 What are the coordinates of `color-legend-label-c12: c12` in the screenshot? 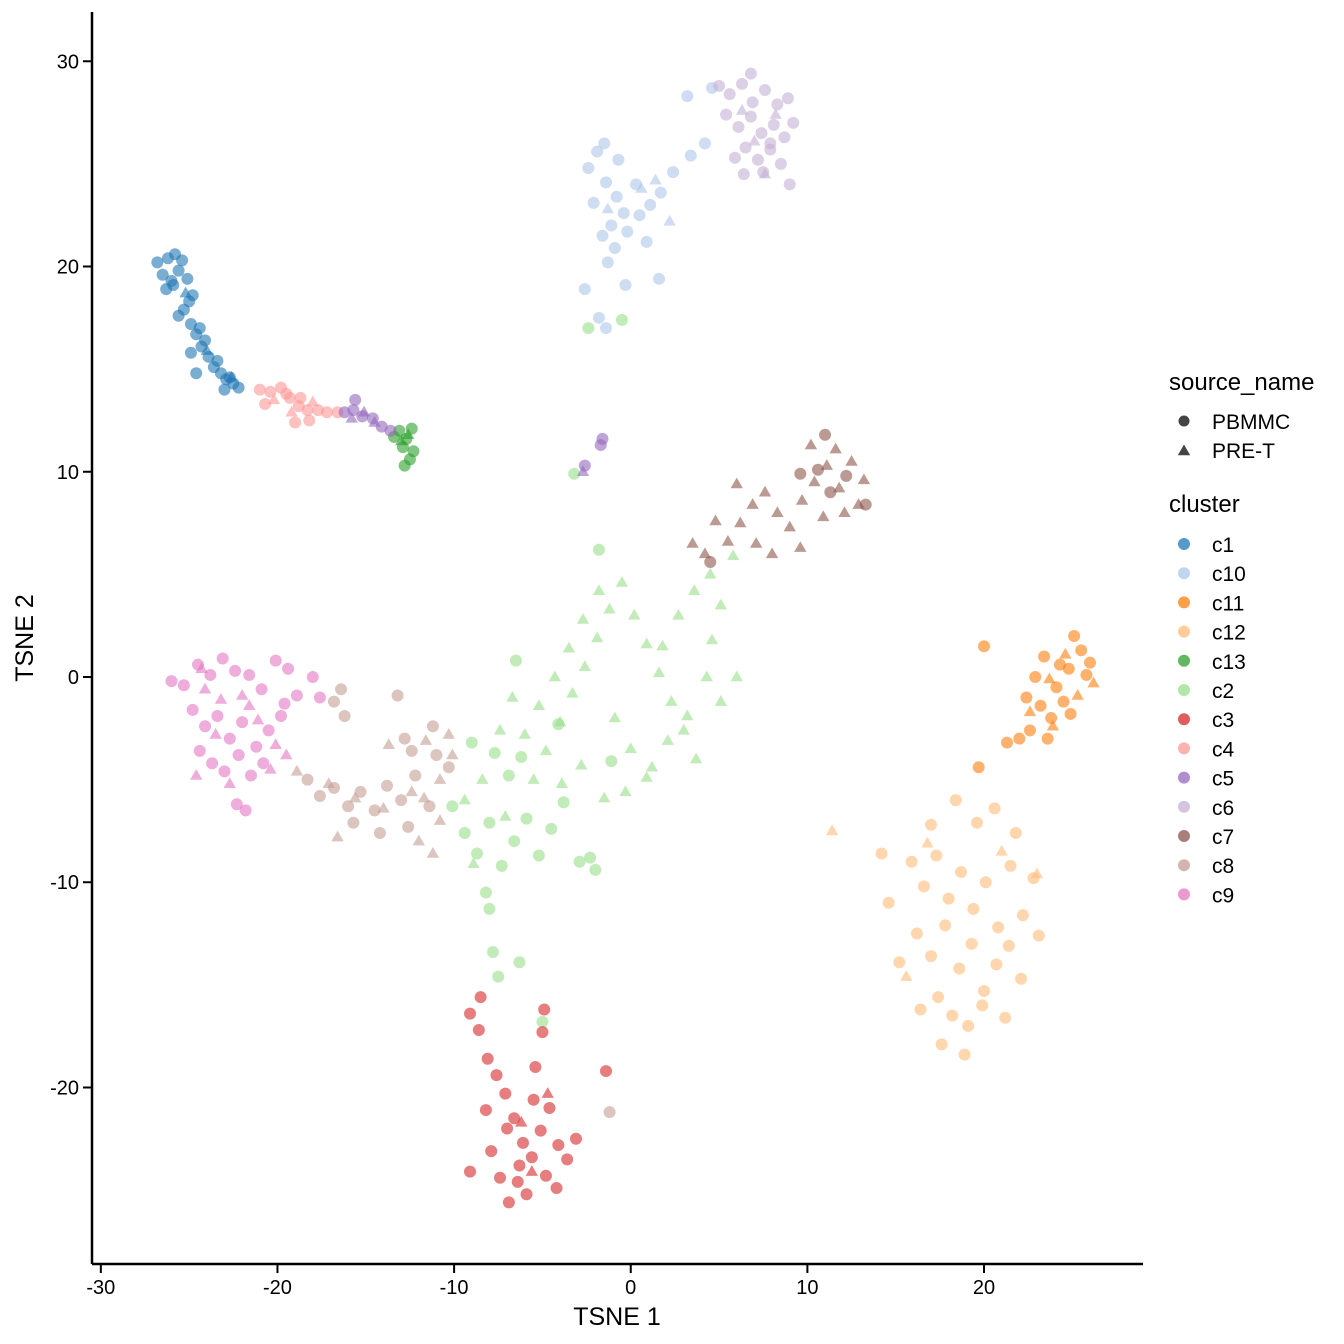 It's located at (1229, 633).